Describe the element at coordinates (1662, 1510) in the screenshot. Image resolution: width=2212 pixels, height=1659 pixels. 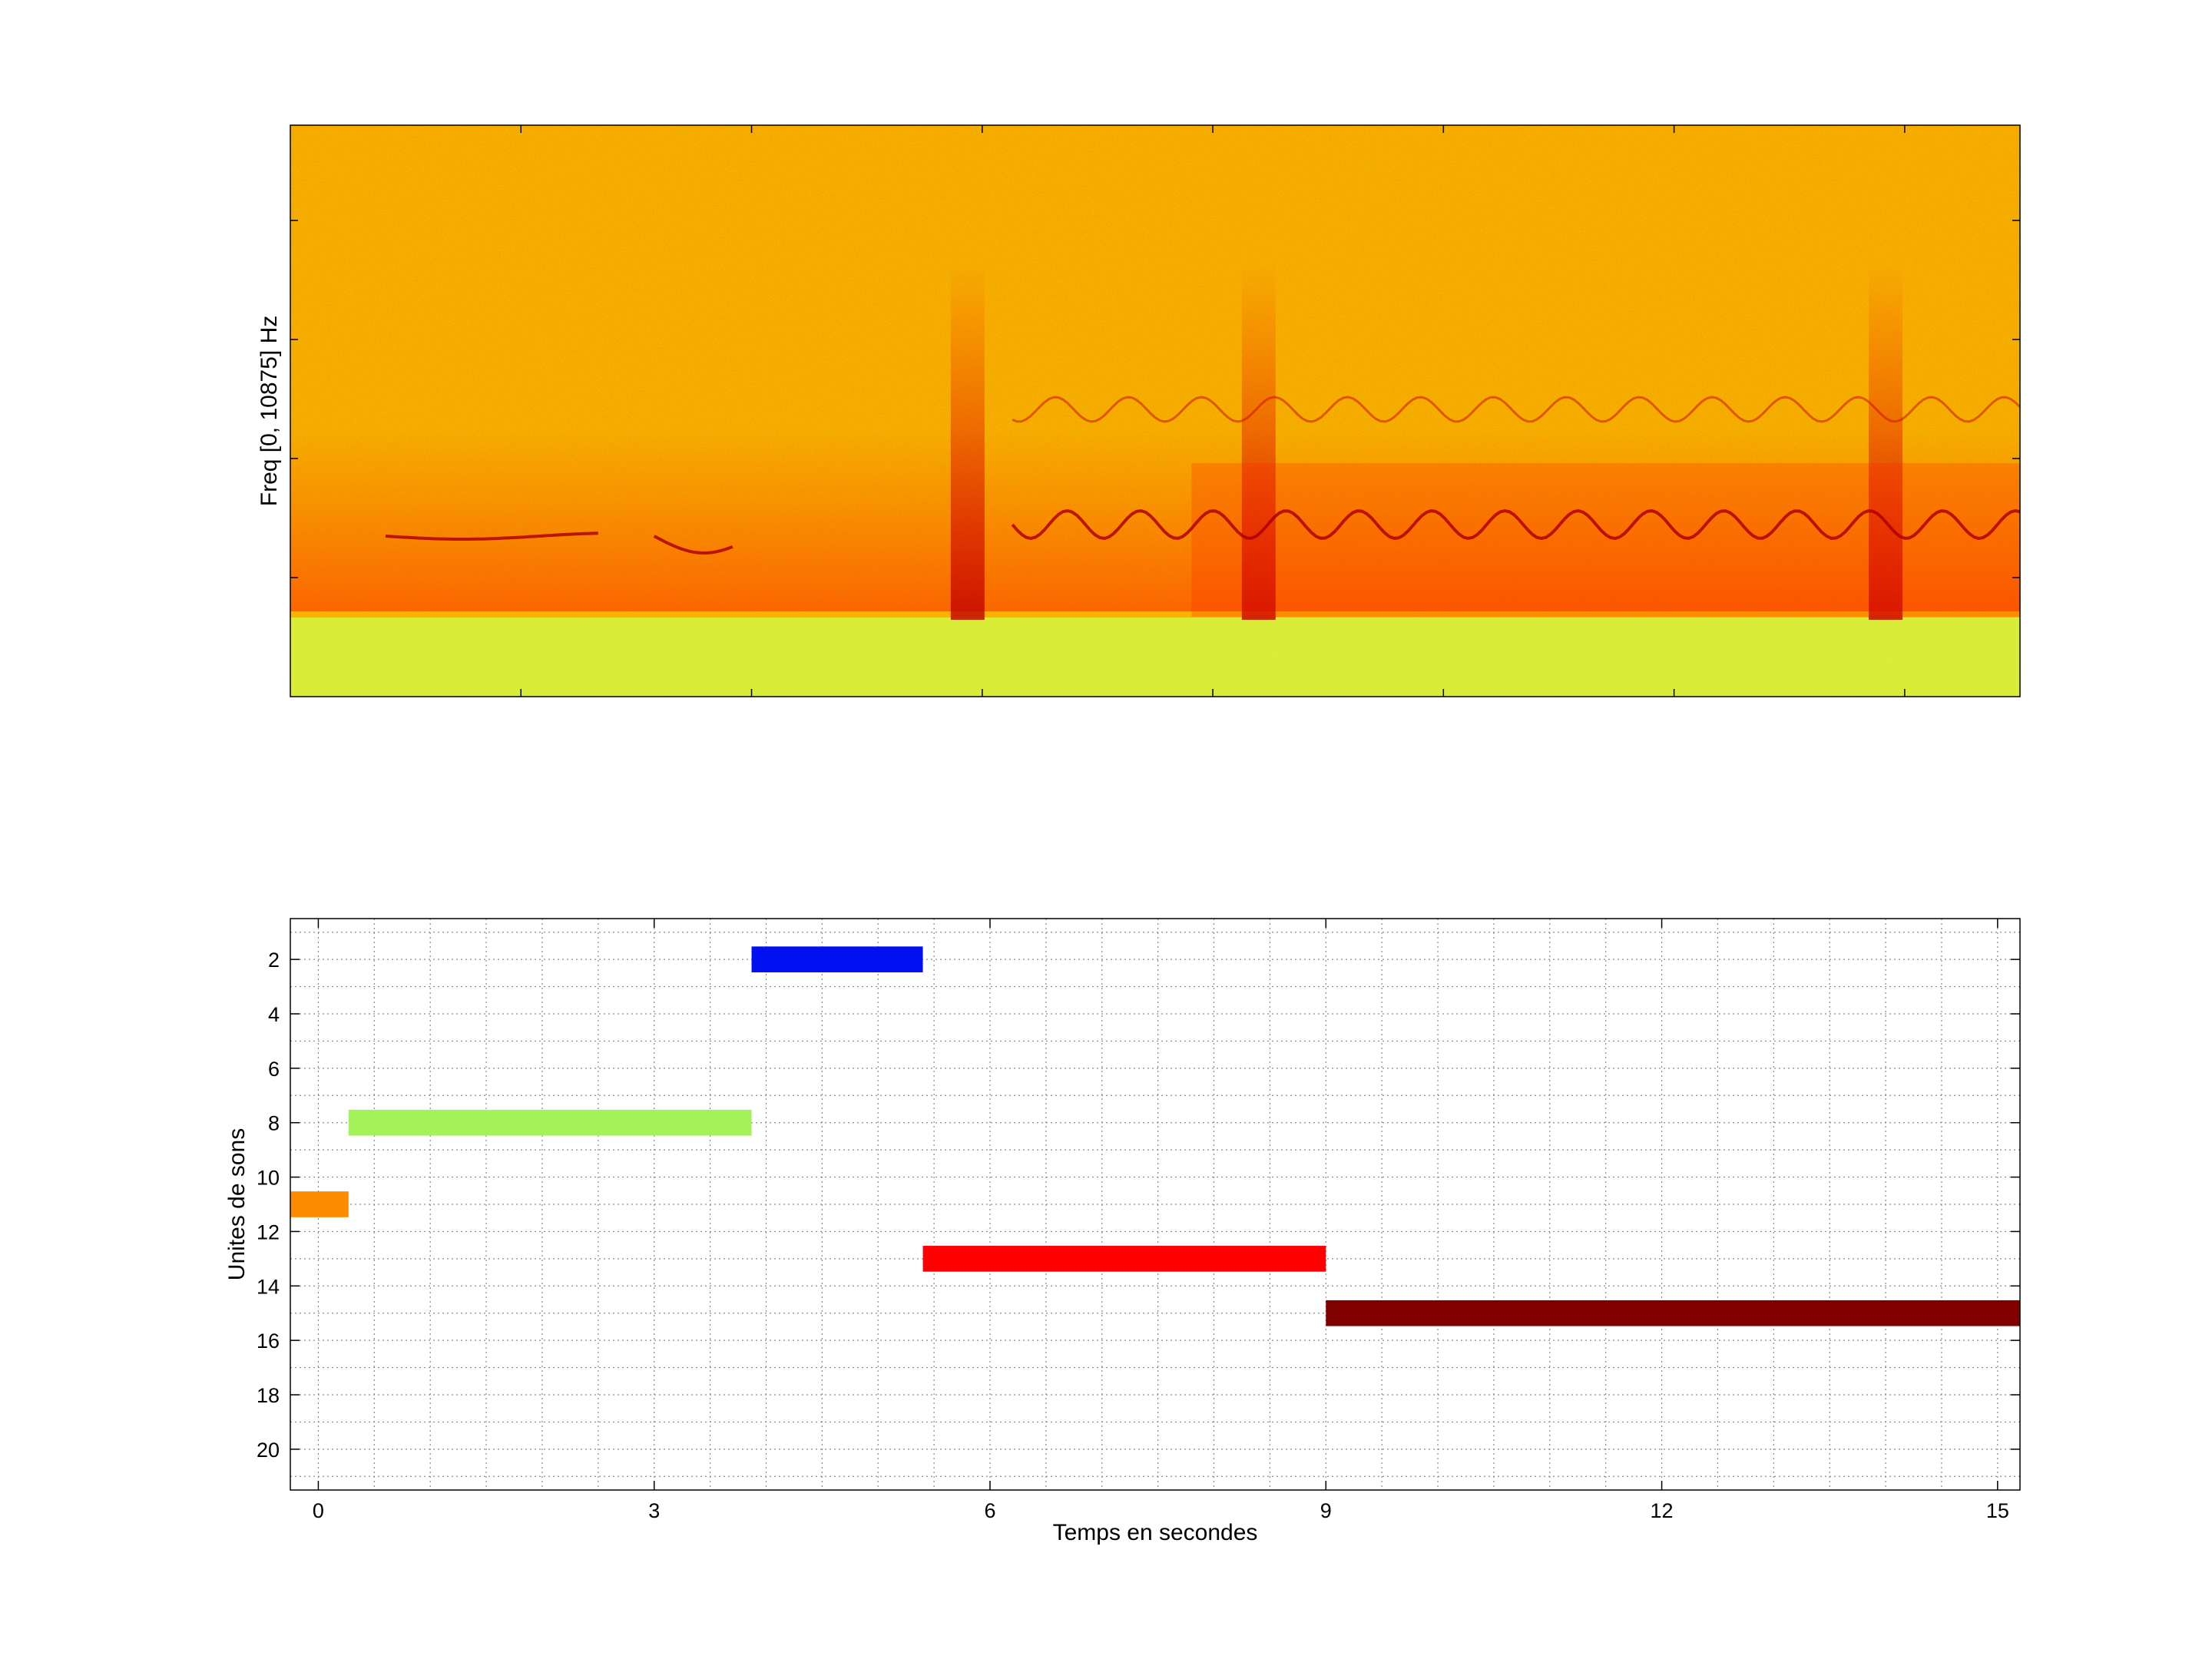
I see `x-tick-label: 12` at that location.